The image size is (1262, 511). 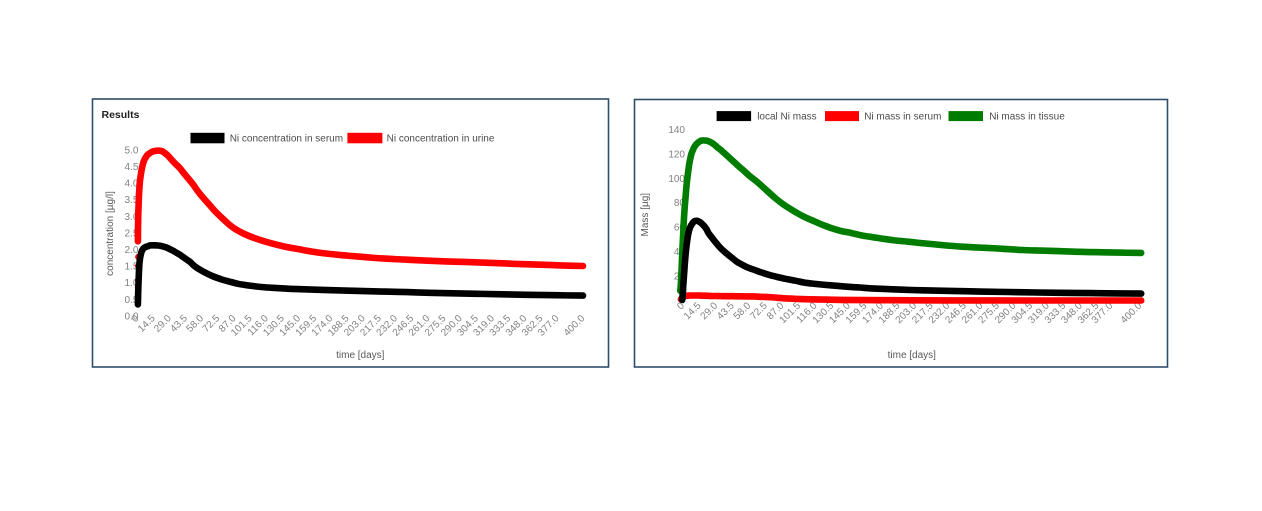 What do you see at coordinates (131, 316) in the screenshot?
I see `svg-text: 0.0` at bounding box center [131, 316].